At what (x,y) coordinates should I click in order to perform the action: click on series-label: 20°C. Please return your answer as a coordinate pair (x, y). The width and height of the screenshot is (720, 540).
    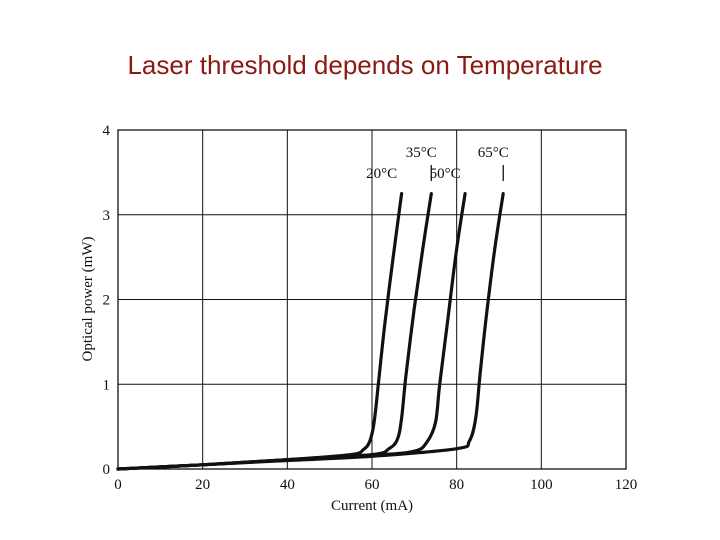
    Looking at the image, I should click on (381, 174).